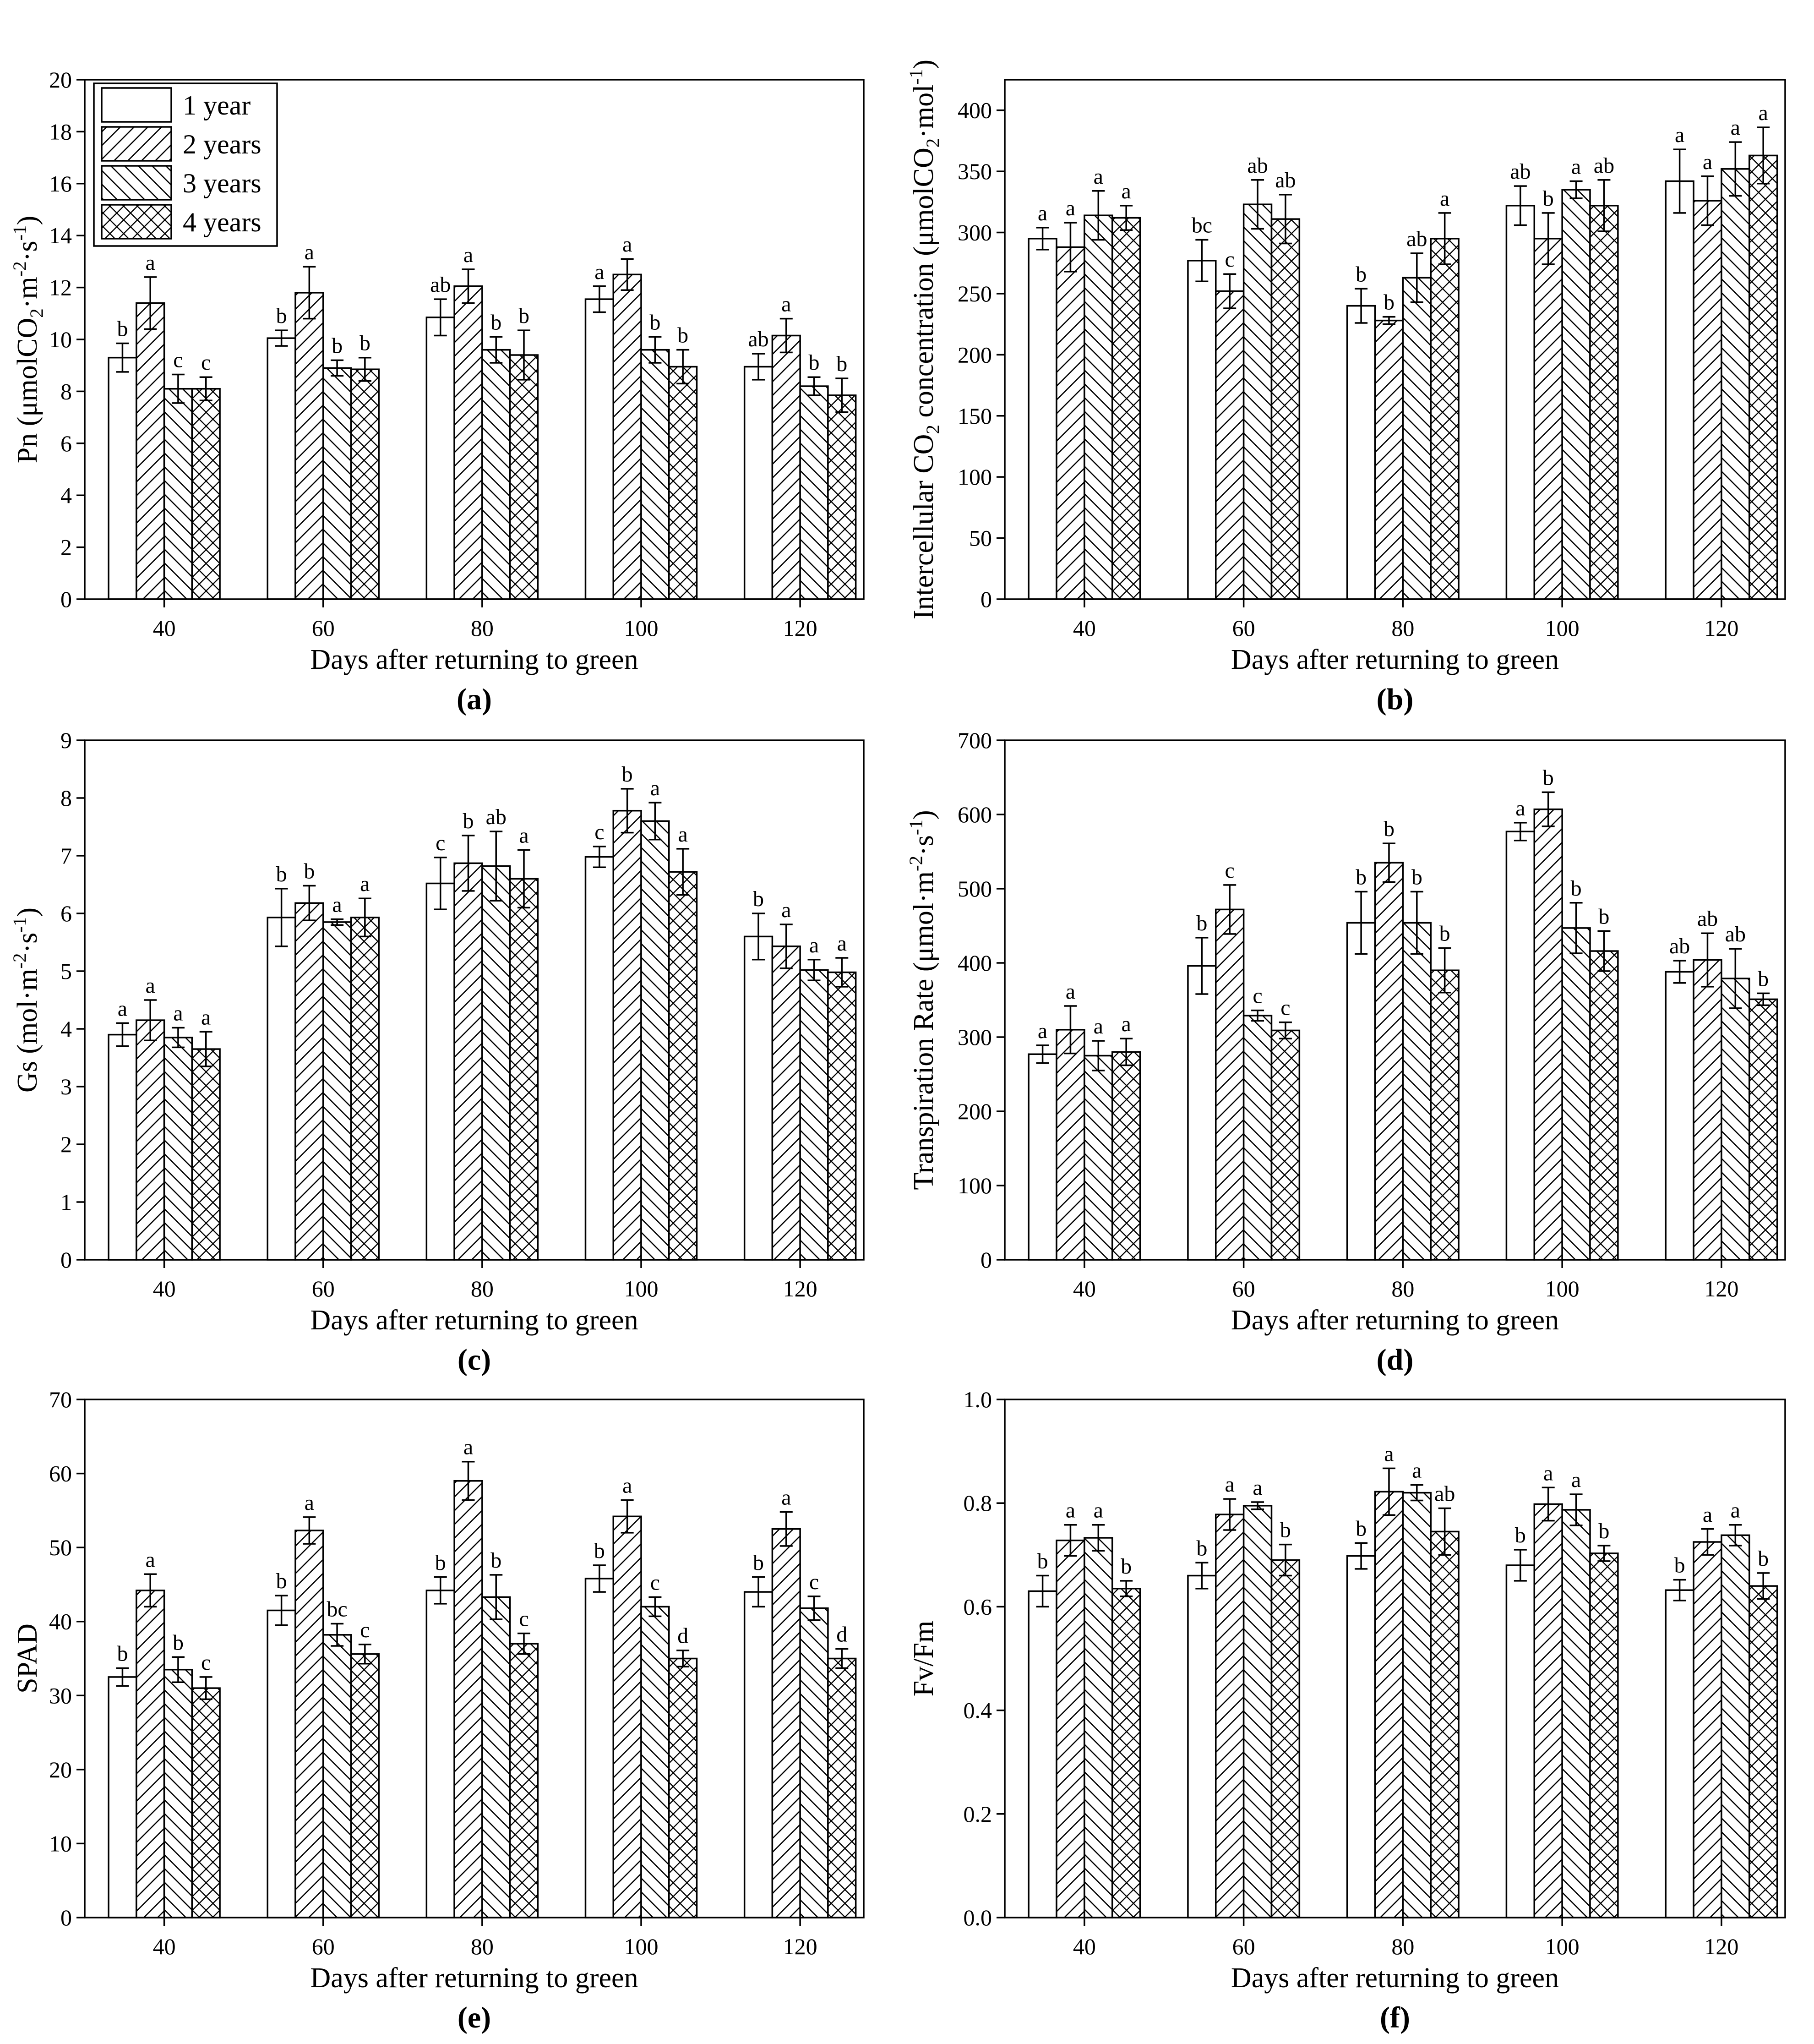 The width and height of the screenshot is (1814, 2044). I want to click on y-tick-label: 9, so click(66, 740).